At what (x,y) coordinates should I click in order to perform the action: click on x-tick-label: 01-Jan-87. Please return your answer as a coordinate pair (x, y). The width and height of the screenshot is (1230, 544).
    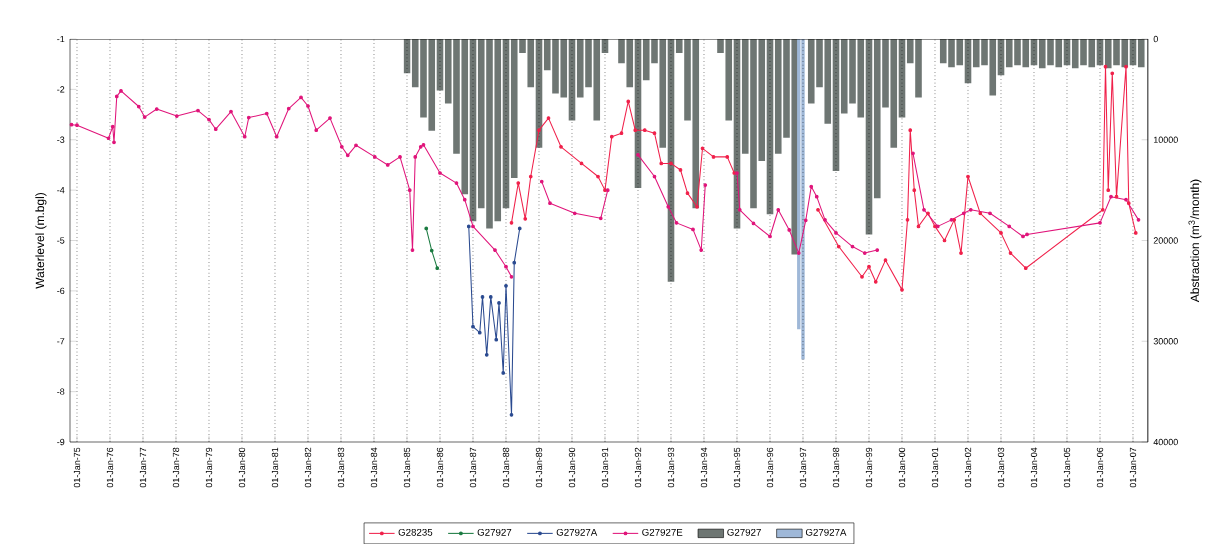
    Looking at the image, I should click on (473, 467).